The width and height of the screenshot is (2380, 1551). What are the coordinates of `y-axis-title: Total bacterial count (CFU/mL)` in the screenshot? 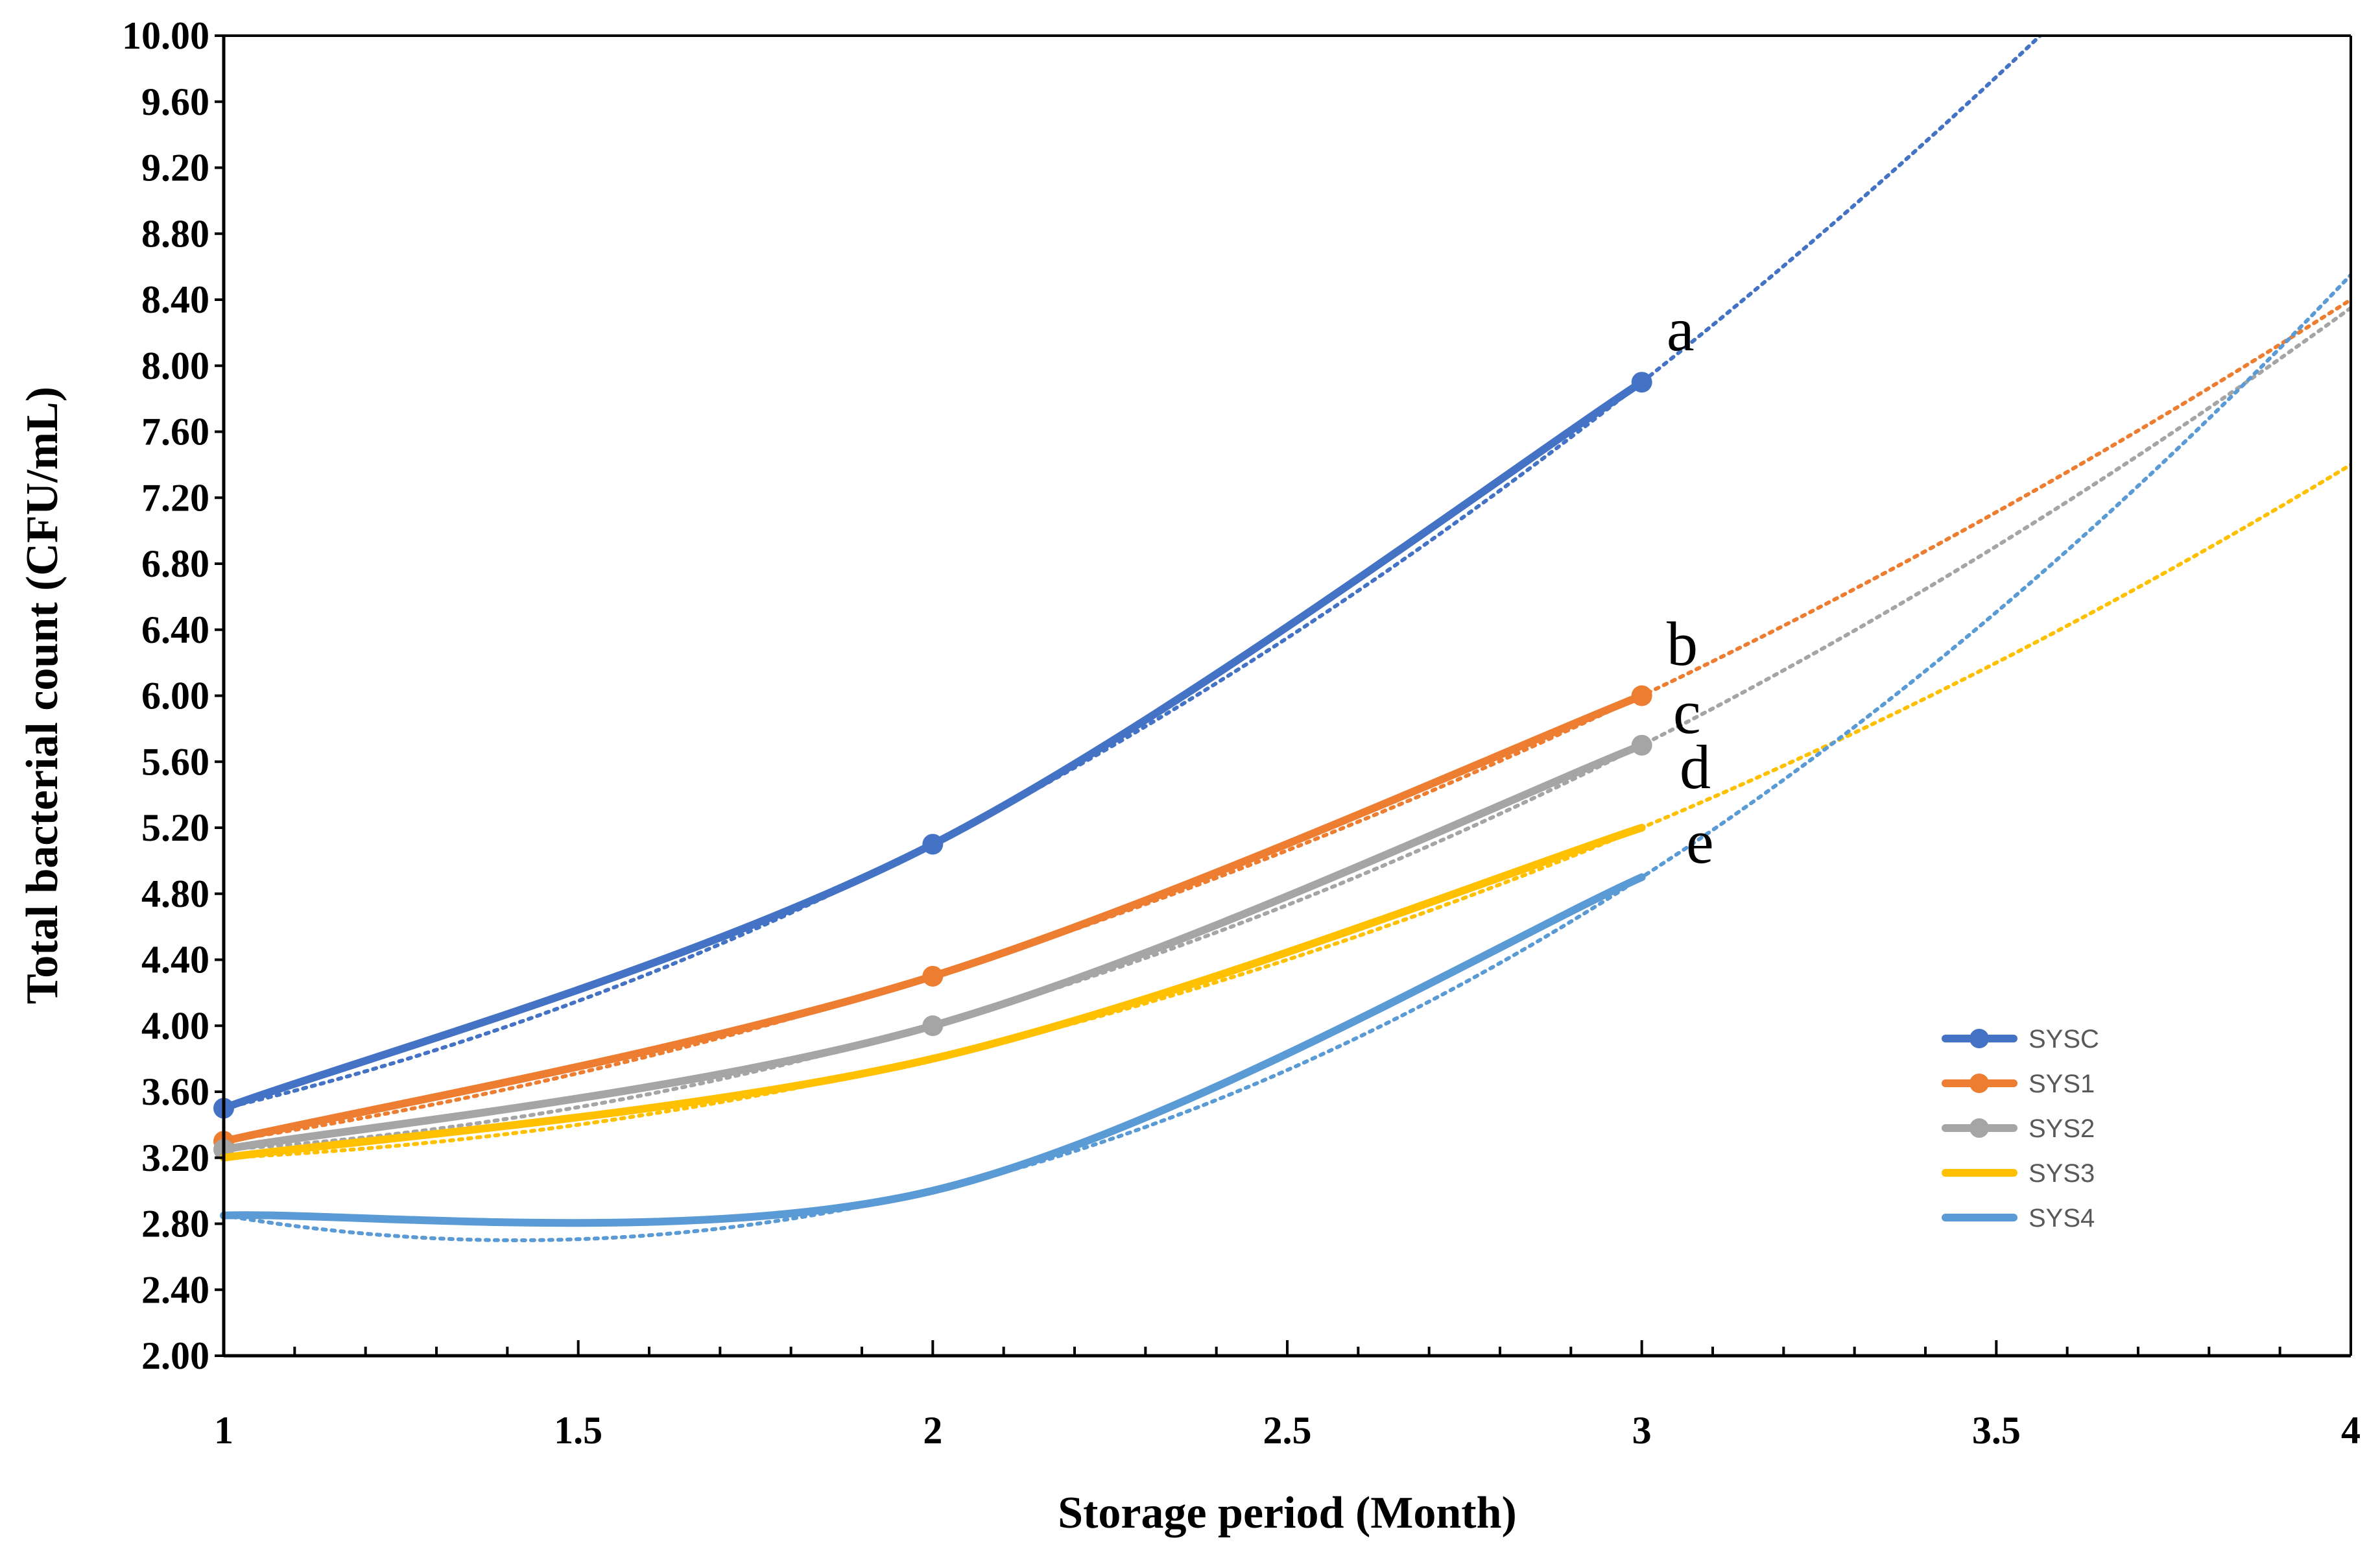 It's located at (43, 695).